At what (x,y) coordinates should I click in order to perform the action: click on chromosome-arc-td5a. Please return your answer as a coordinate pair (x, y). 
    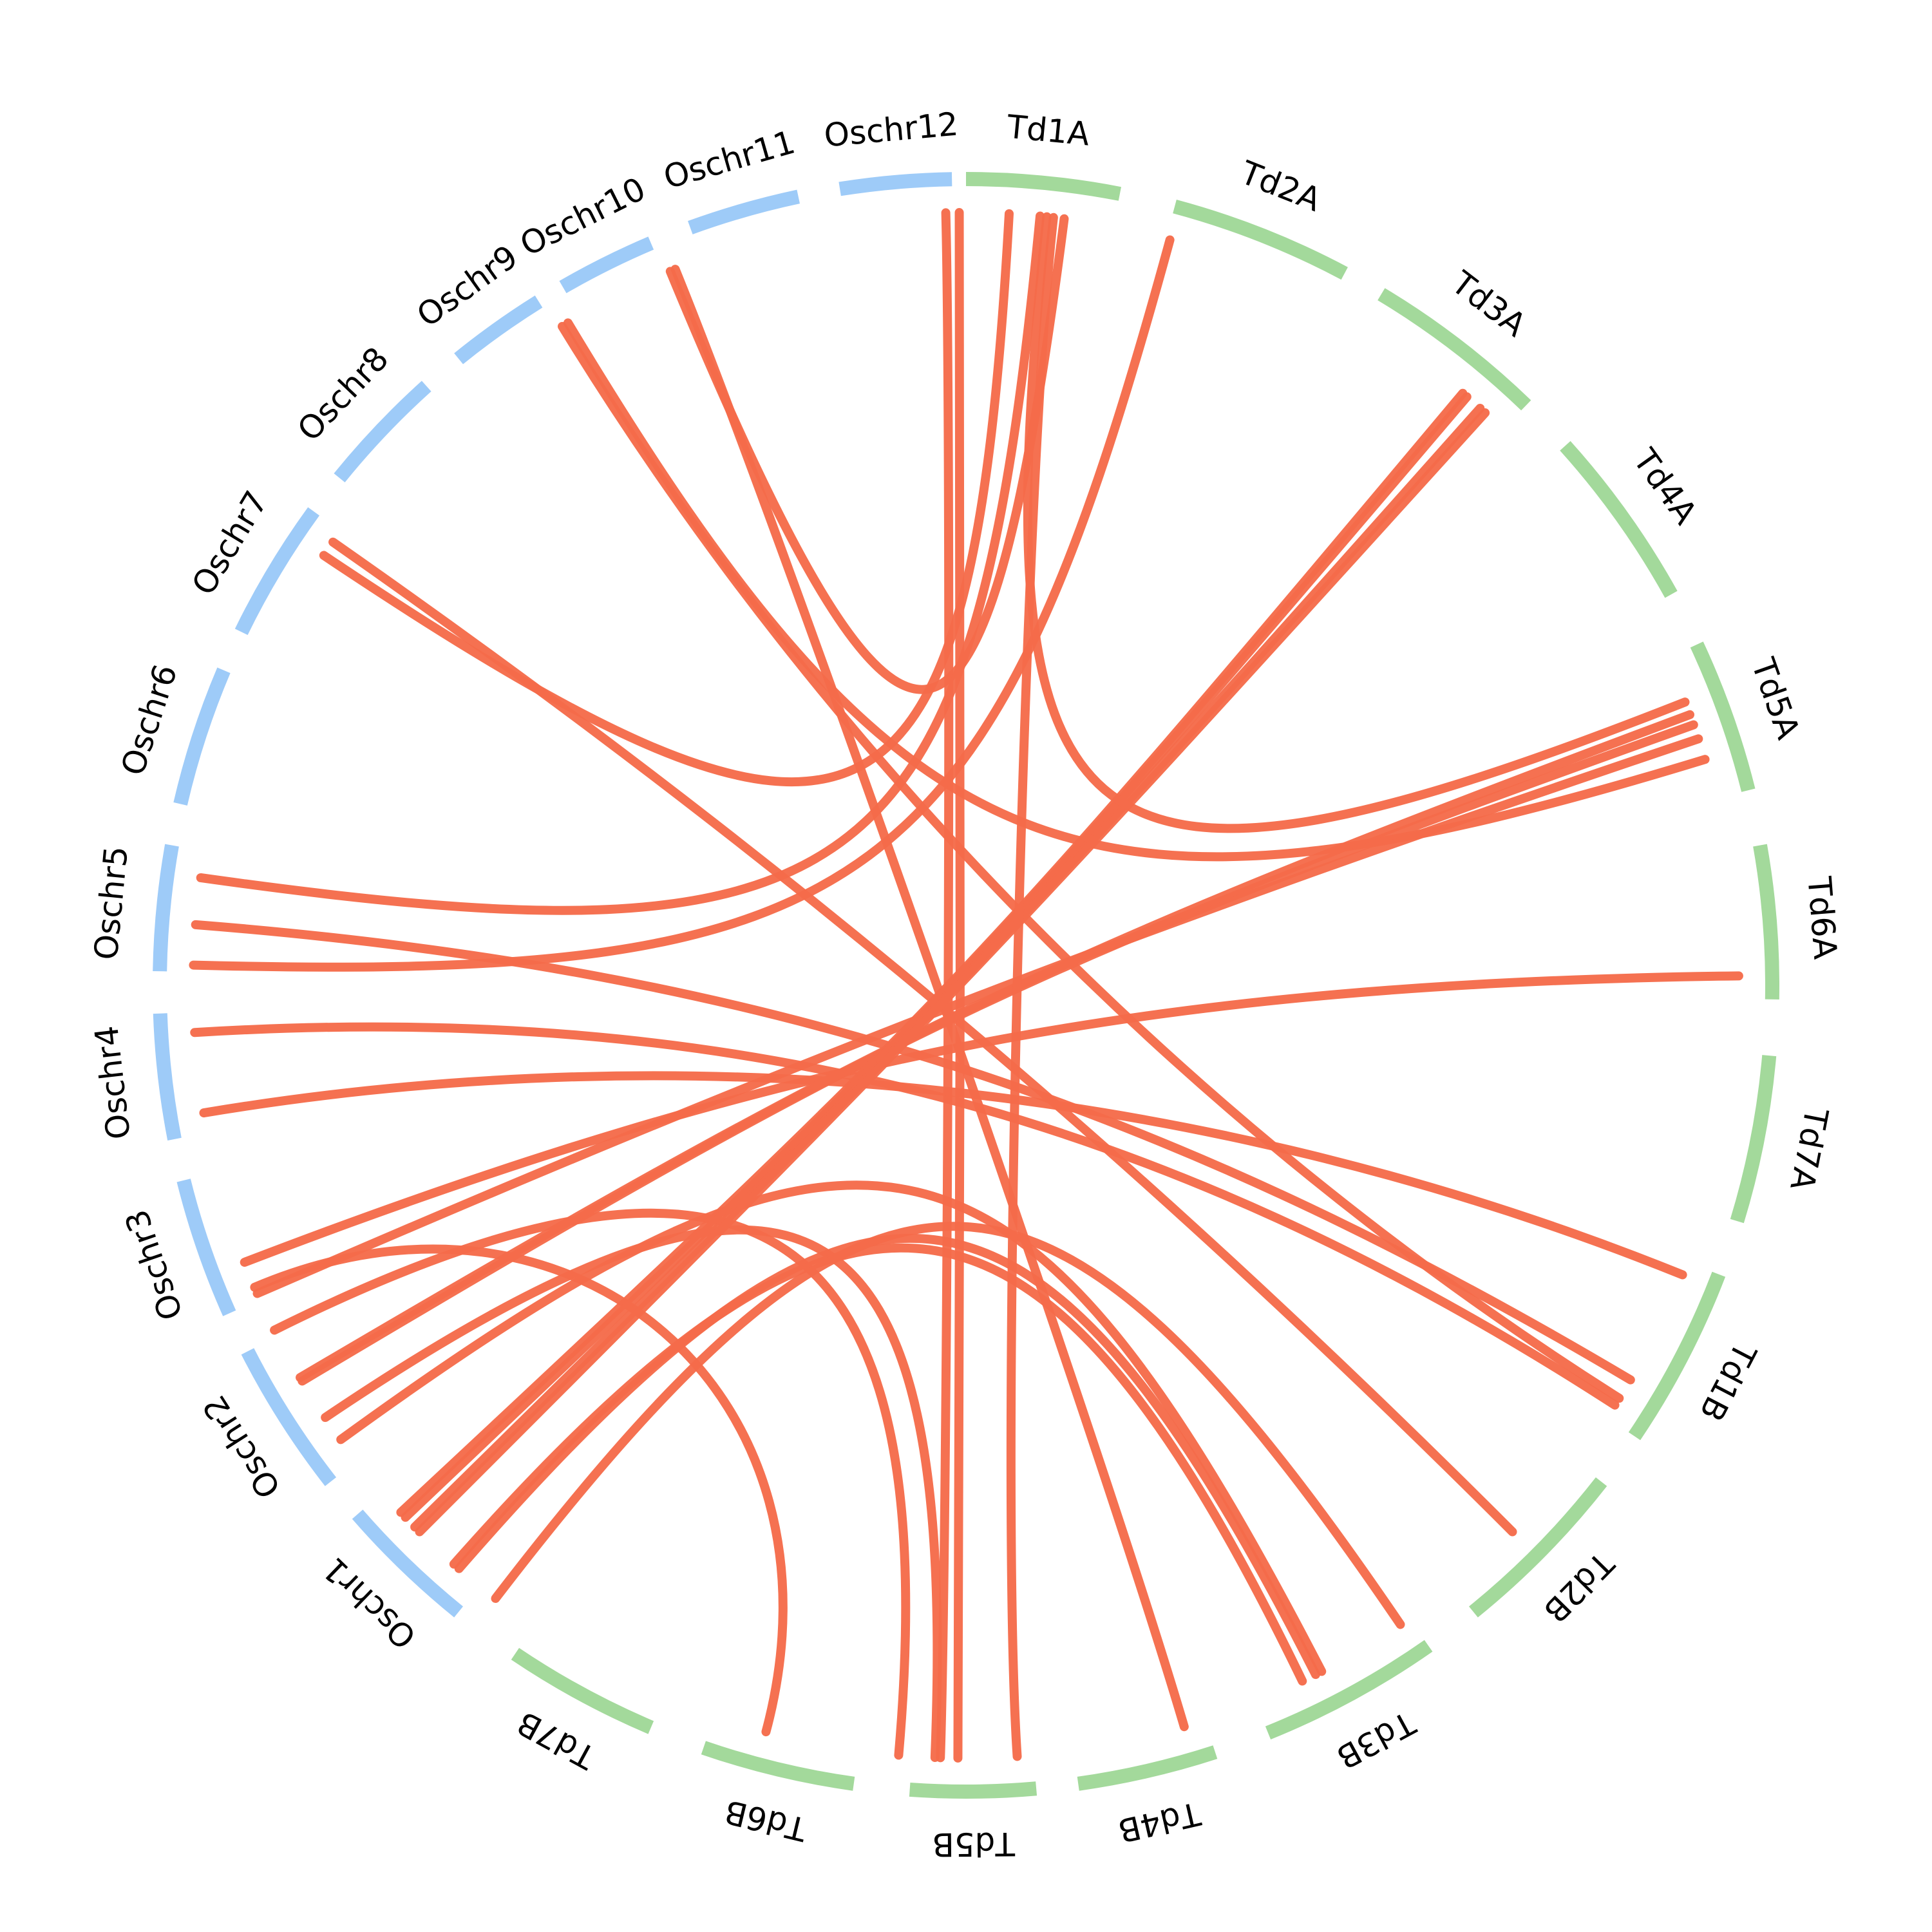
    Looking at the image, I should click on (1723, 716).